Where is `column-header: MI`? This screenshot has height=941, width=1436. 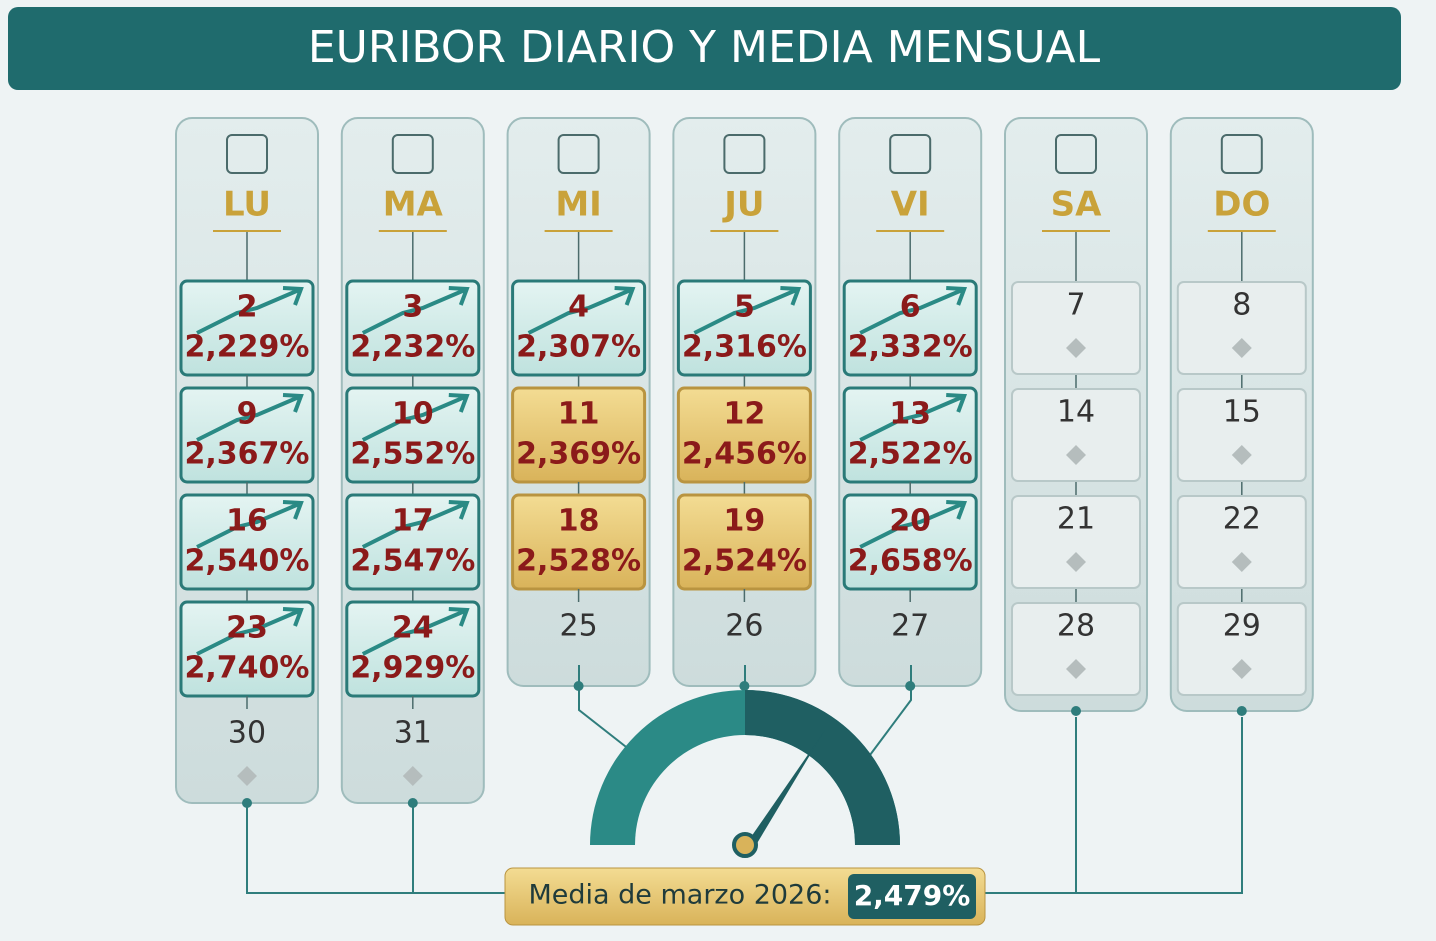 column-header: MI is located at coordinates (578, 205).